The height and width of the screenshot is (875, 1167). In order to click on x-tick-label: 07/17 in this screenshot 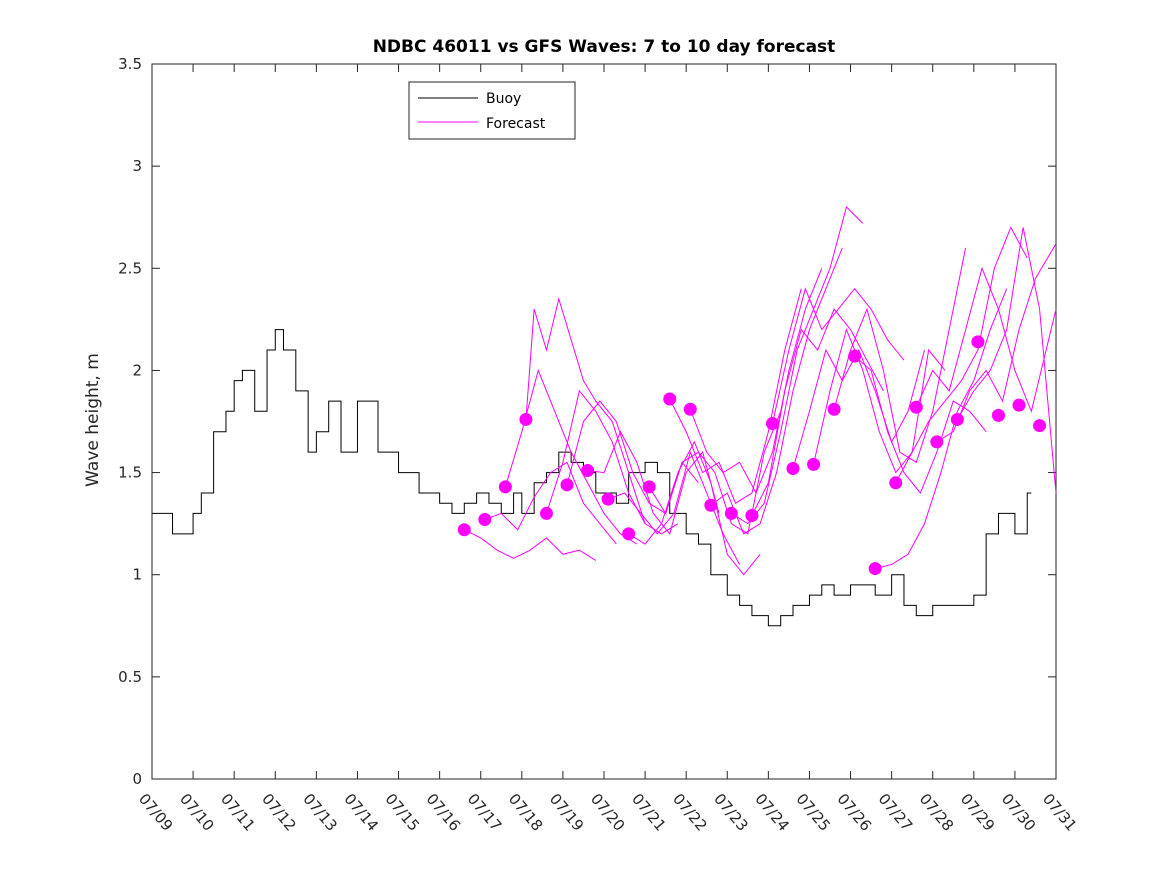, I will do `click(485, 812)`.